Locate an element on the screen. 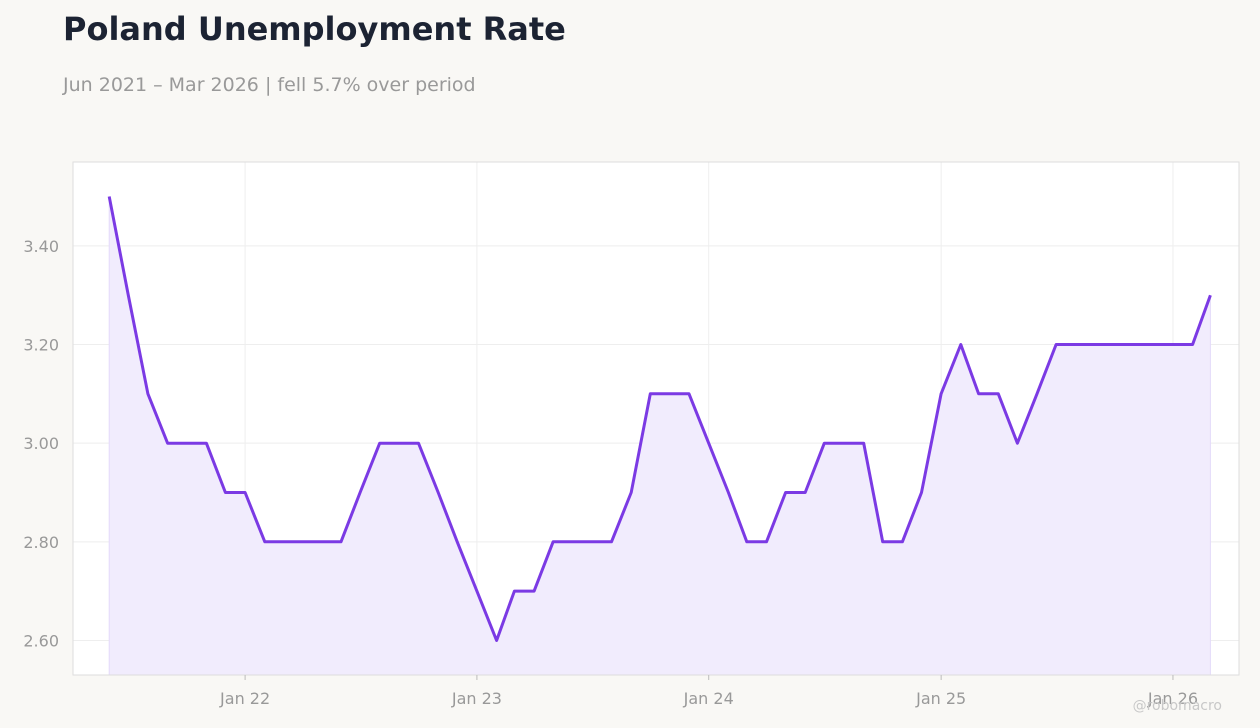  y-tick-label: 3.00 is located at coordinates (41, 443).